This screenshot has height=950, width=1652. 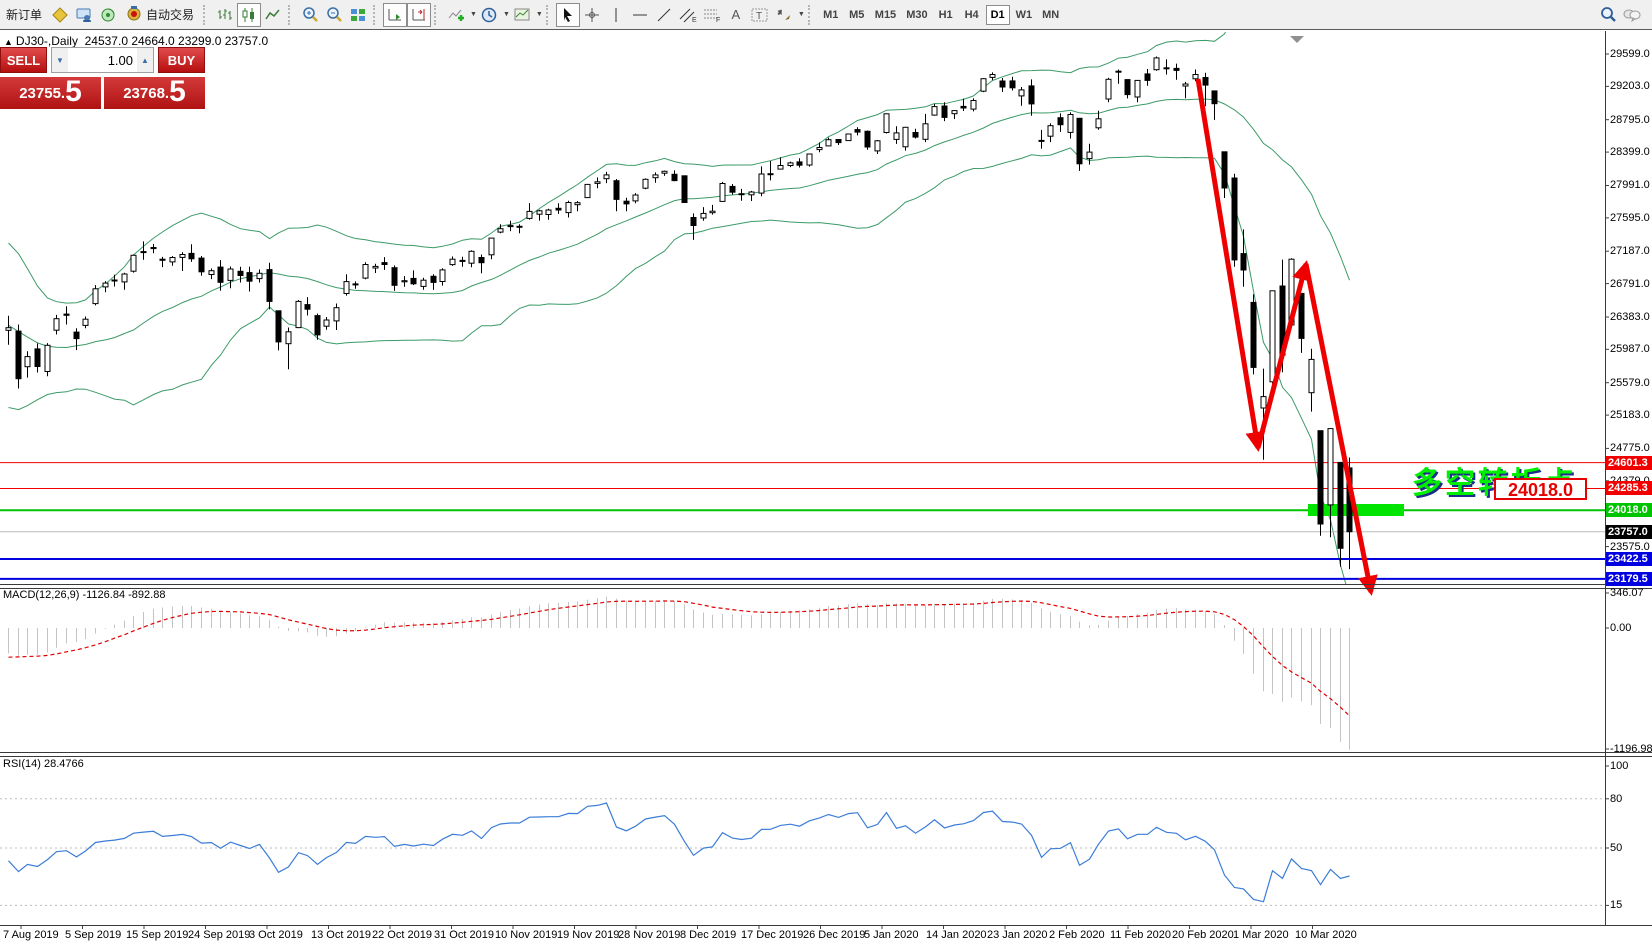 I want to click on indicators-add-icon, so click(x=456, y=15).